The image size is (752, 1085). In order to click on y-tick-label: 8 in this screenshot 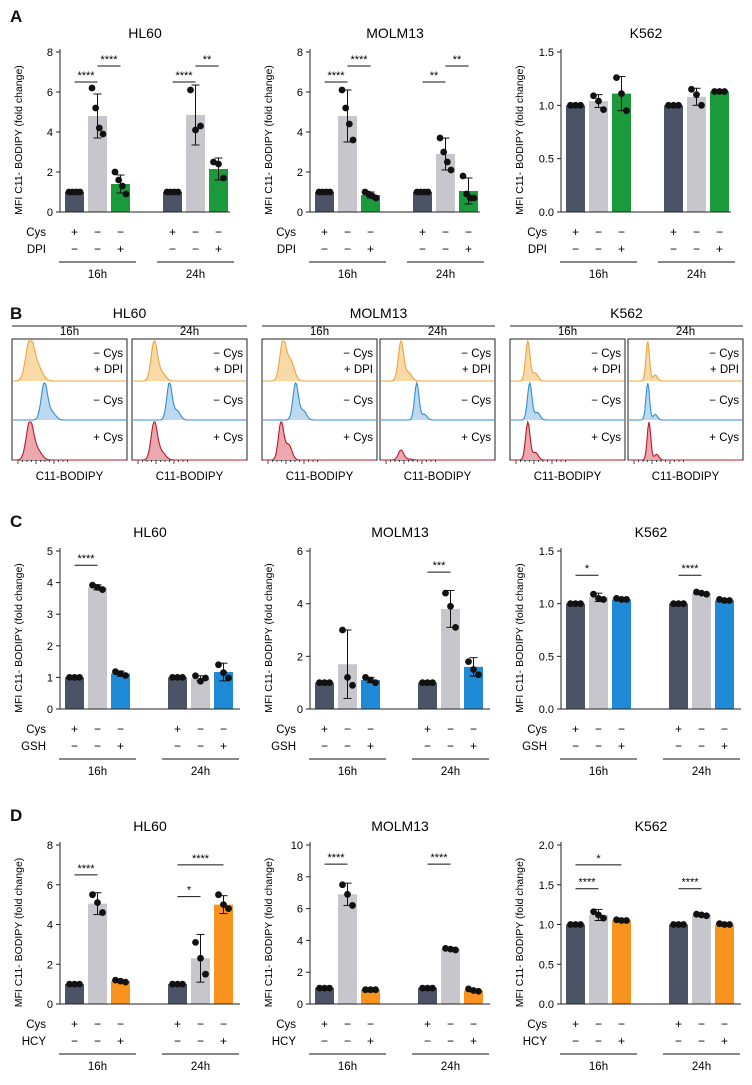, I will do `click(50, 846)`.